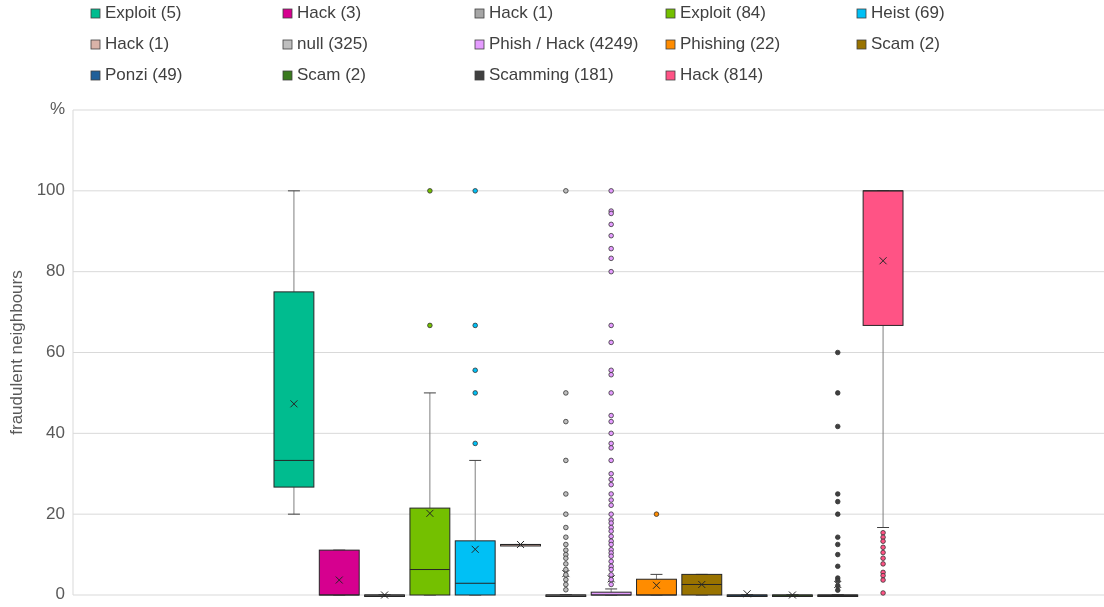 The height and width of the screenshot is (607, 1104). What do you see at coordinates (55, 351) in the screenshot?
I see `y-tick-label: 60` at bounding box center [55, 351].